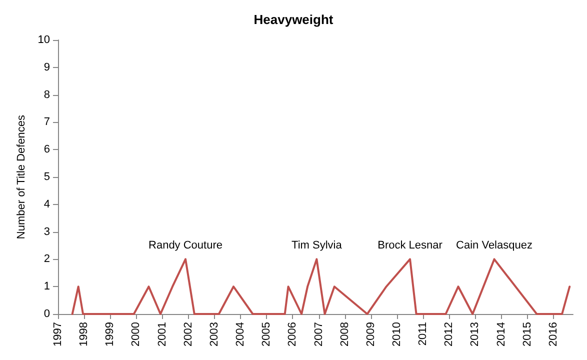  I want to click on x-tick-label: 1998, so click(84, 334).